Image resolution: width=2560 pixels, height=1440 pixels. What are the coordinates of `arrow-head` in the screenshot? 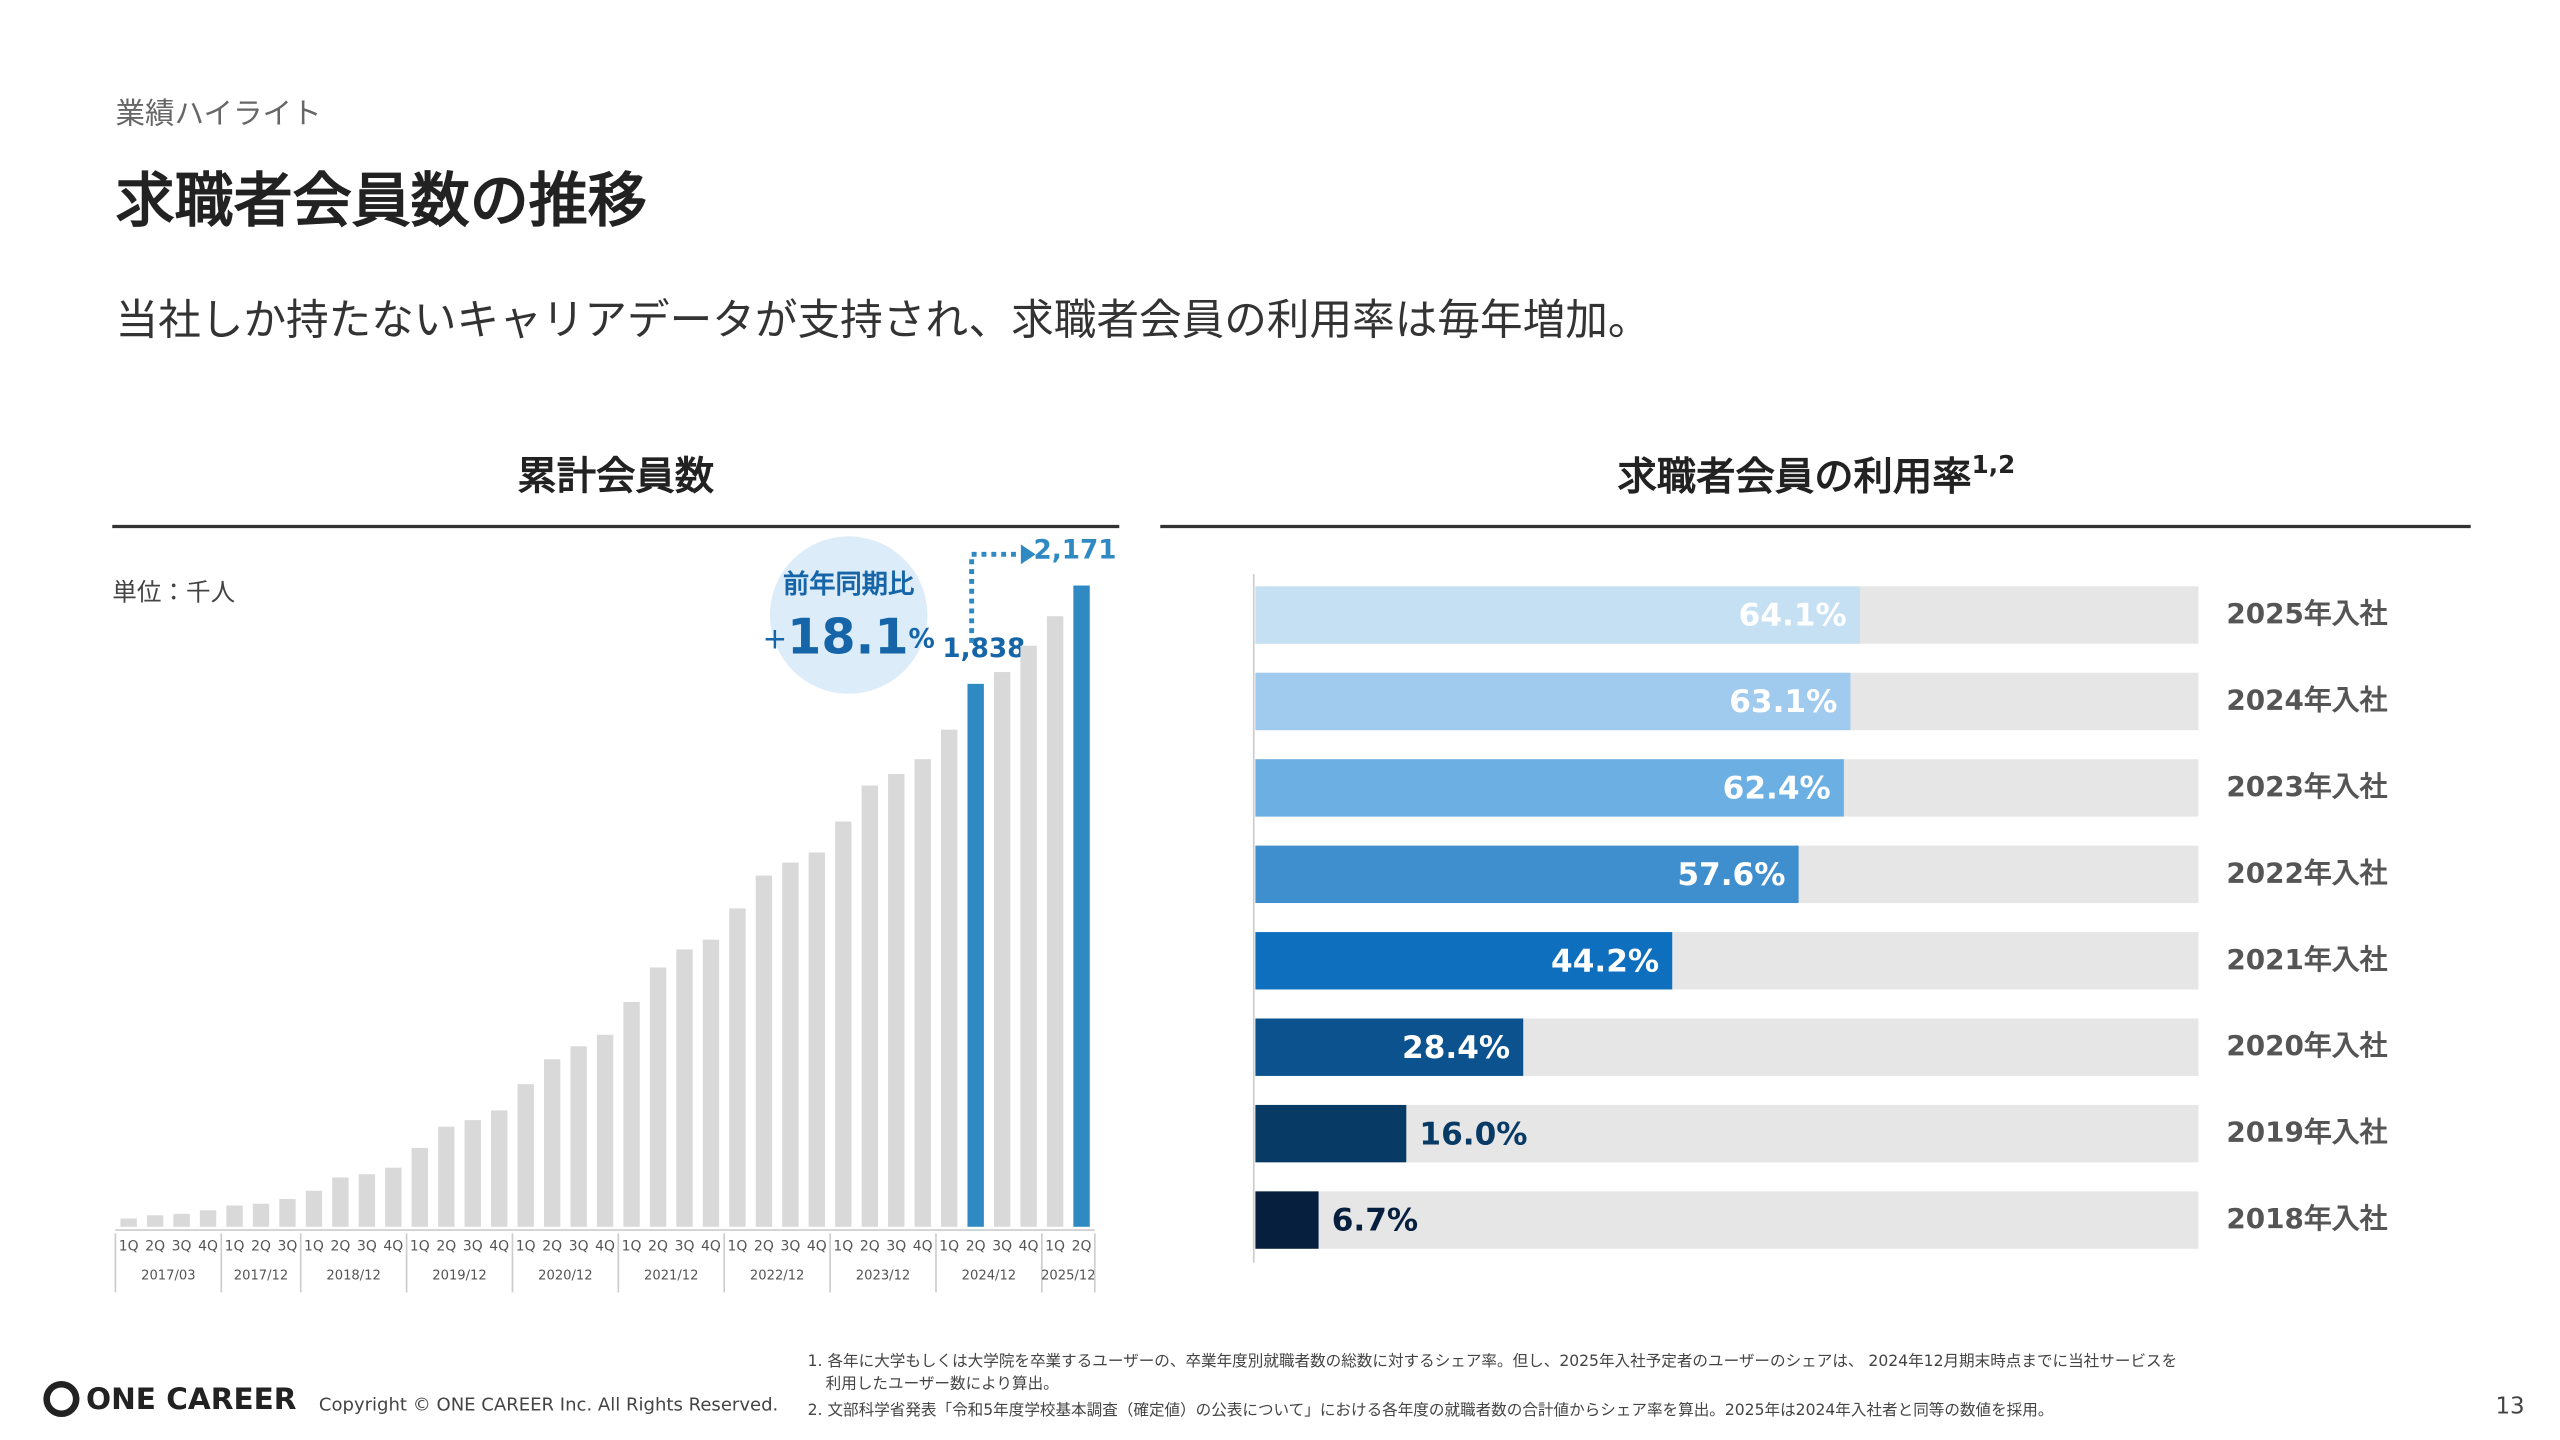 It's located at (1028, 554).